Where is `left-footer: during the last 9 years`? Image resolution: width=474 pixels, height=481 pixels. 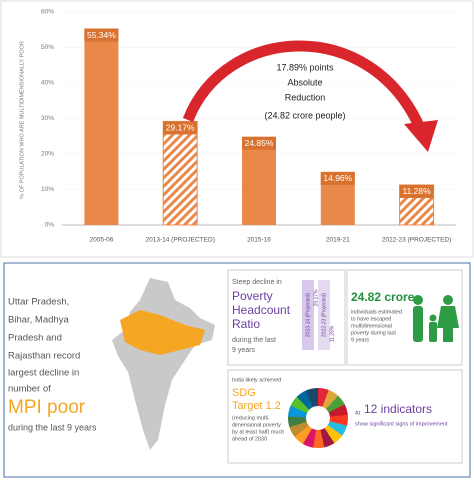
left-footer: during the last 9 years is located at coordinates (52, 427).